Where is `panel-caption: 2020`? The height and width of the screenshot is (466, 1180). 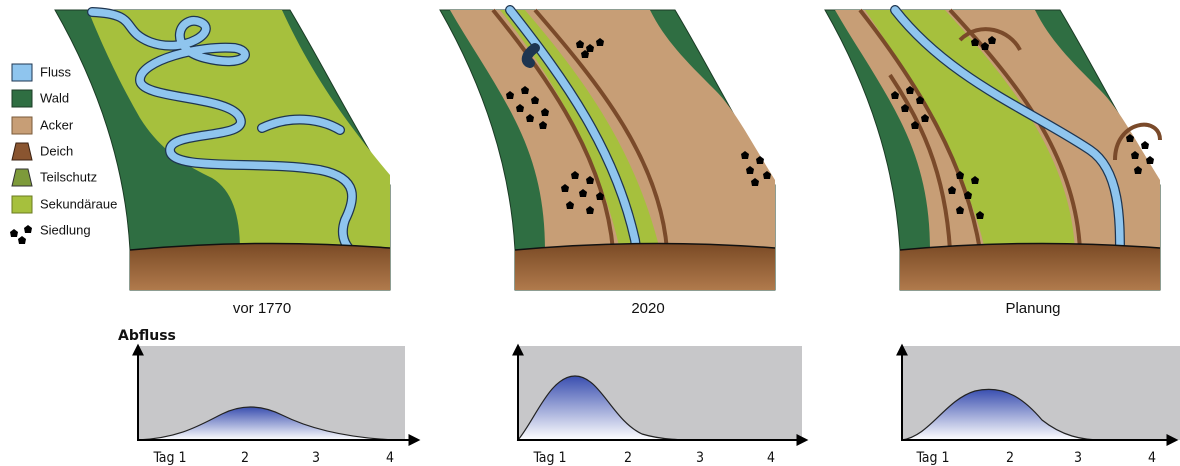
panel-caption: 2020 is located at coordinates (647, 308).